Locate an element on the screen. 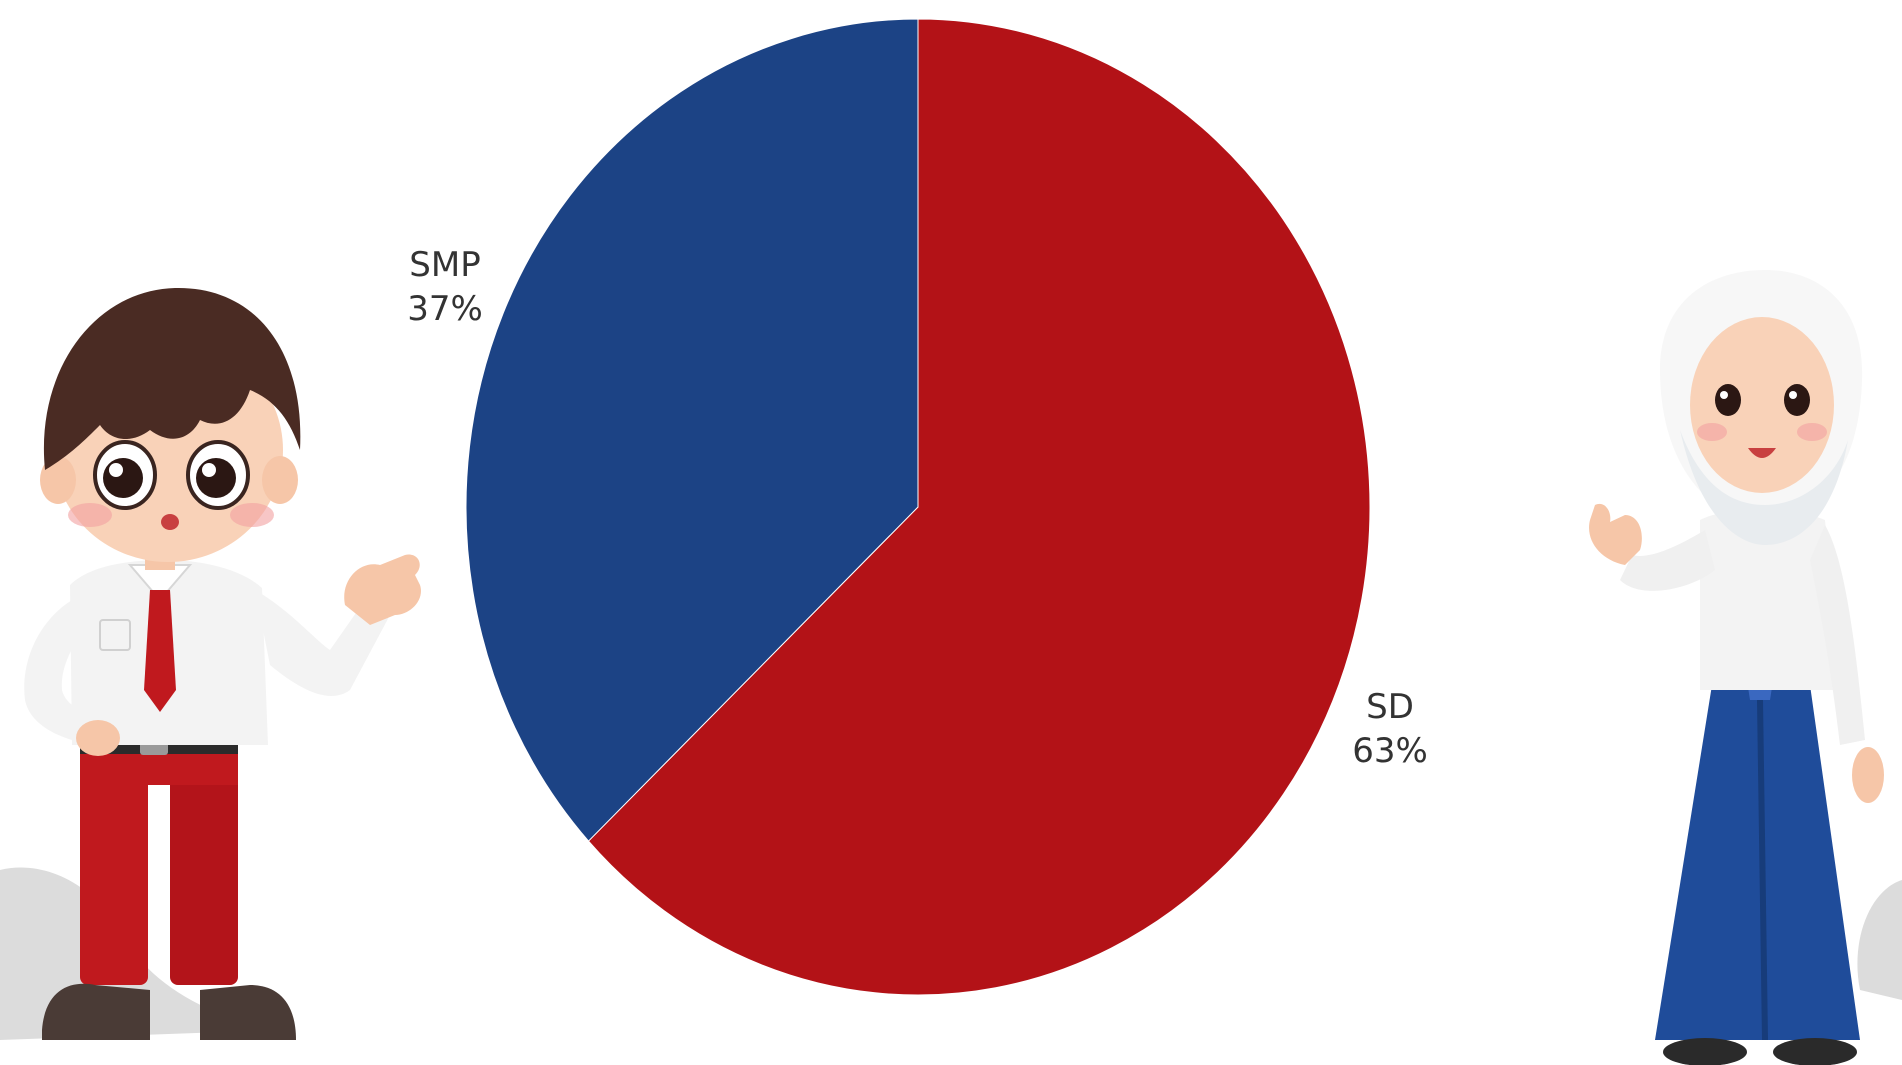 The width and height of the screenshot is (1902, 1065). boy-right-cheek is located at coordinates (252, 515).